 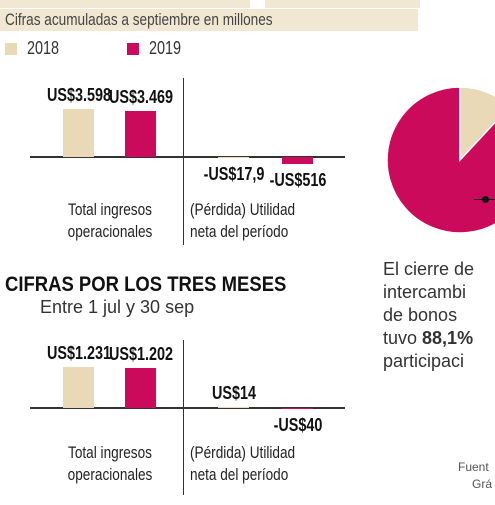 What do you see at coordinates (233, 392) in the screenshot?
I see `value-label: US$14` at bounding box center [233, 392].